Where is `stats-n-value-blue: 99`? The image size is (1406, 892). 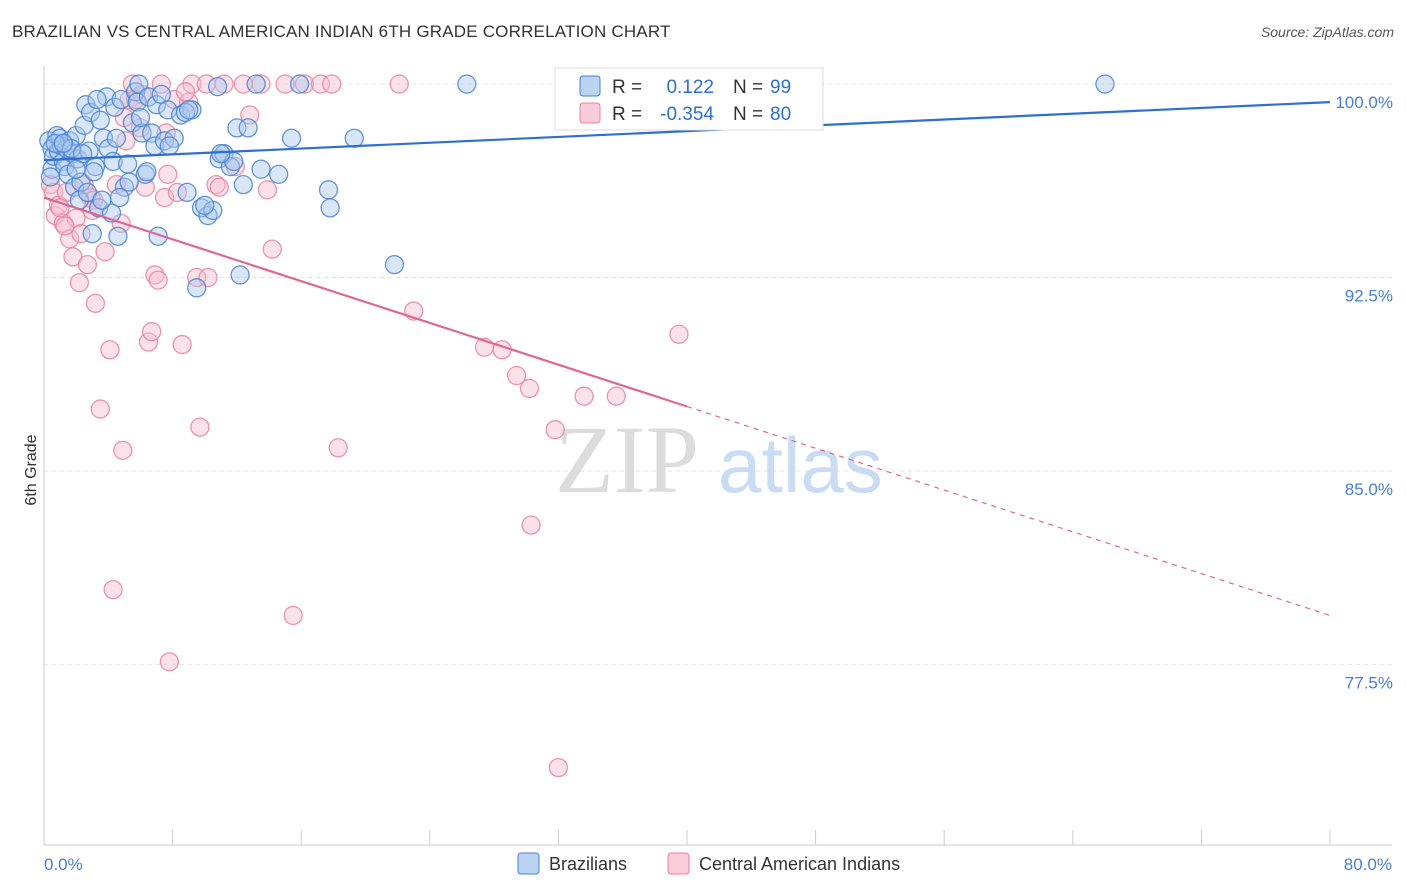
stats-n-value-blue: 99 is located at coordinates (780, 87).